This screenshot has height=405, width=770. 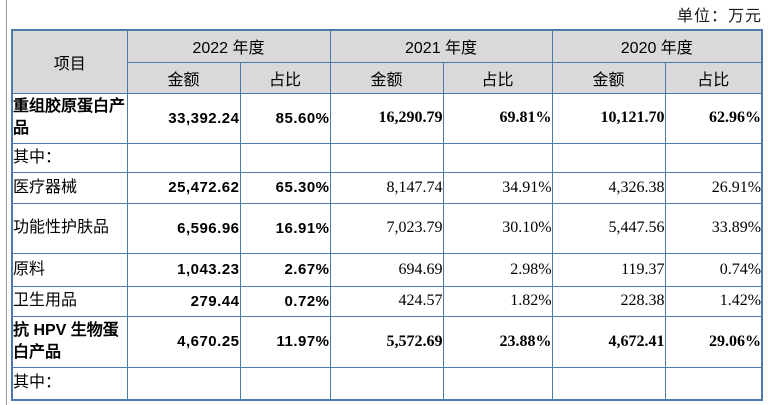 What do you see at coordinates (285, 341) in the screenshot?
I see `ratio-2022-cell: 11.97%` at bounding box center [285, 341].